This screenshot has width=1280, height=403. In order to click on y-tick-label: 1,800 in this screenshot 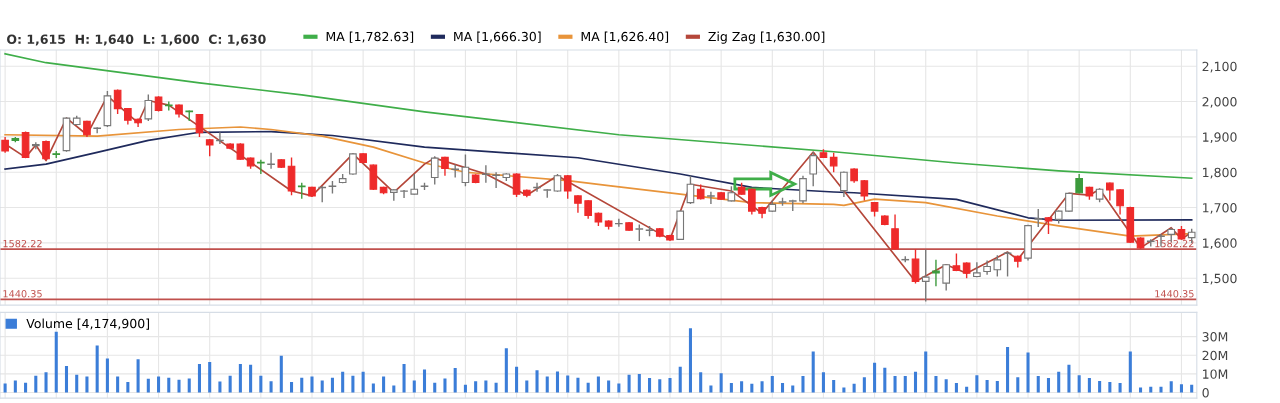, I will do `click(1220, 173)`.